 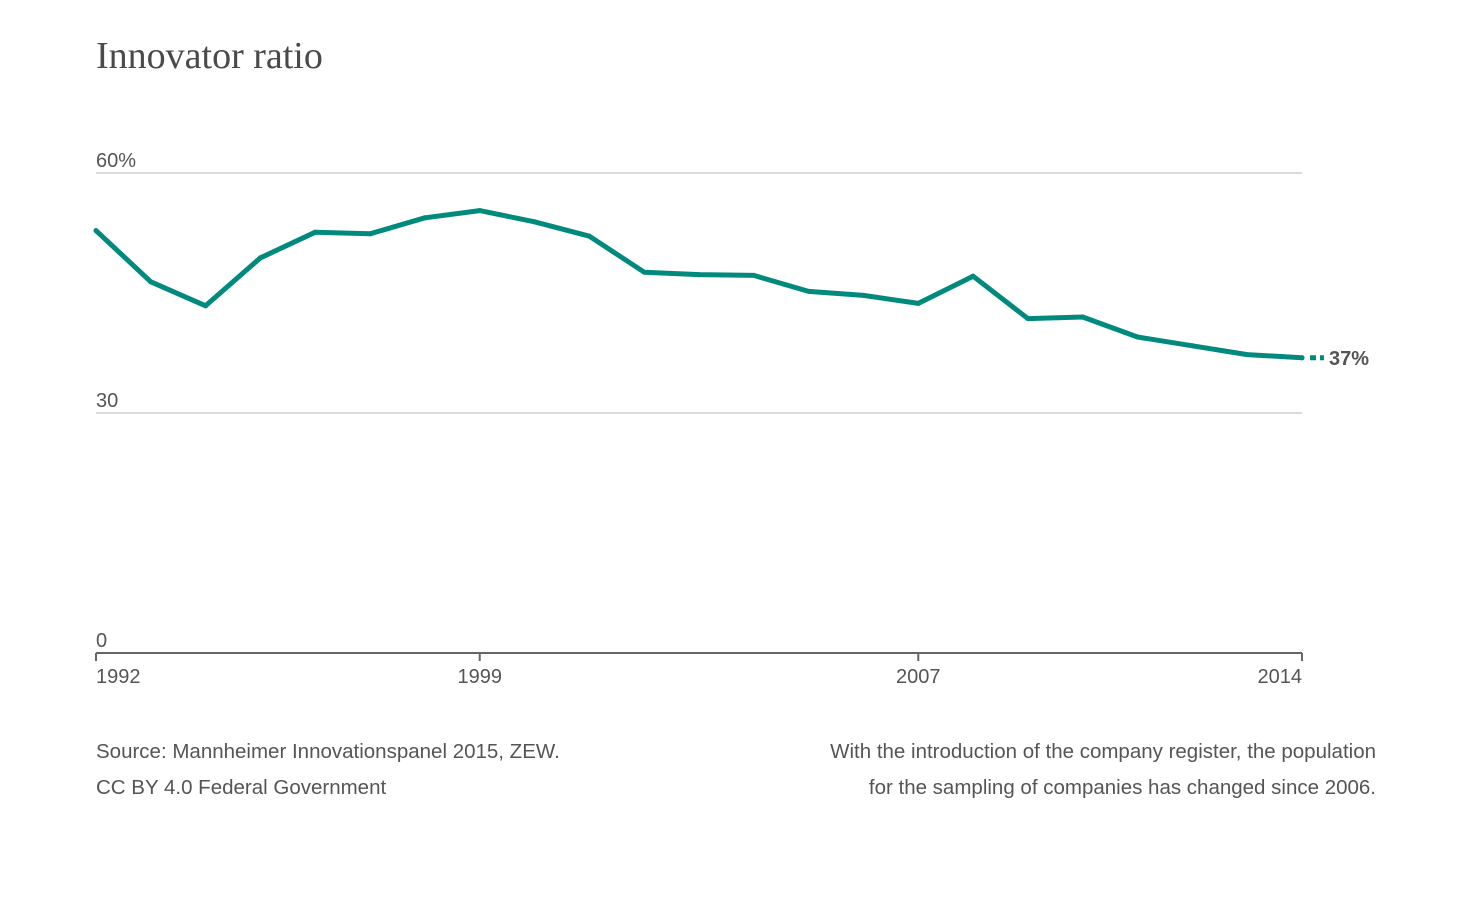 What do you see at coordinates (699, 670) in the screenshot?
I see `x-axis: 1992 1999 2007 2014` at bounding box center [699, 670].